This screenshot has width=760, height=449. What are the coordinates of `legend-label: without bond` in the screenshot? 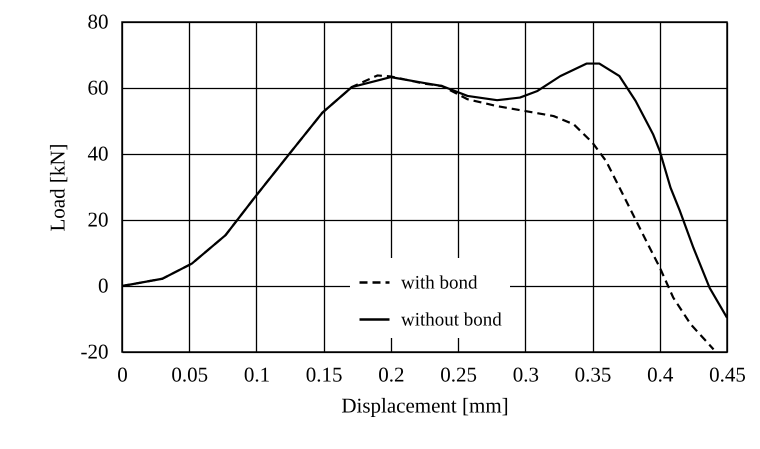 It's located at (451, 320).